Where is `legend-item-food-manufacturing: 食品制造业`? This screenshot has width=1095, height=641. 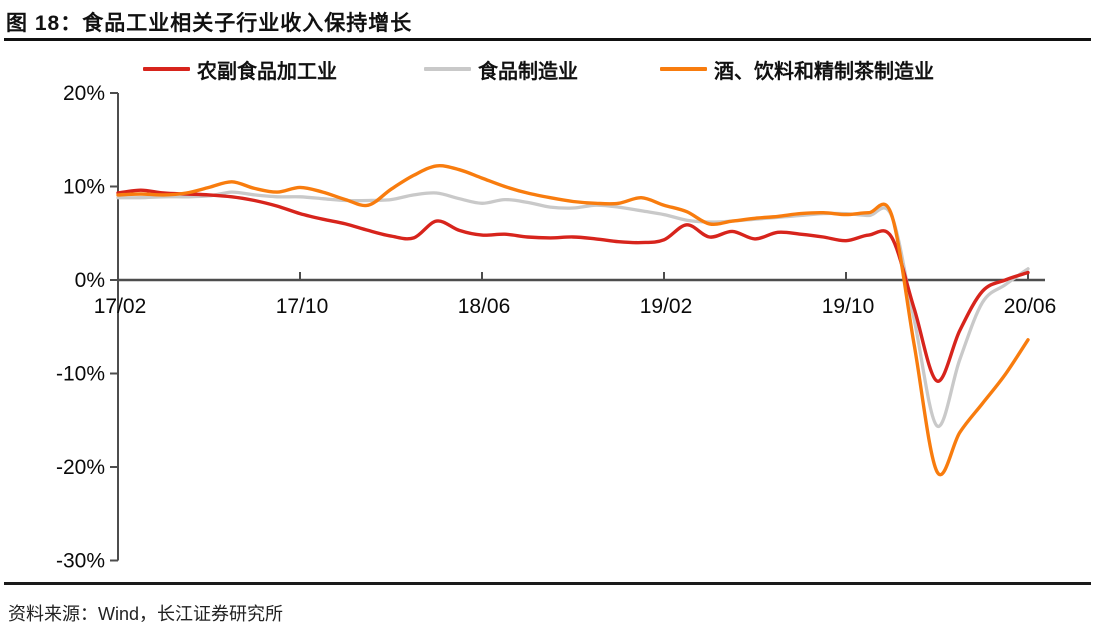
legend-item-food-manufacturing: 食品制造业 is located at coordinates (501, 69).